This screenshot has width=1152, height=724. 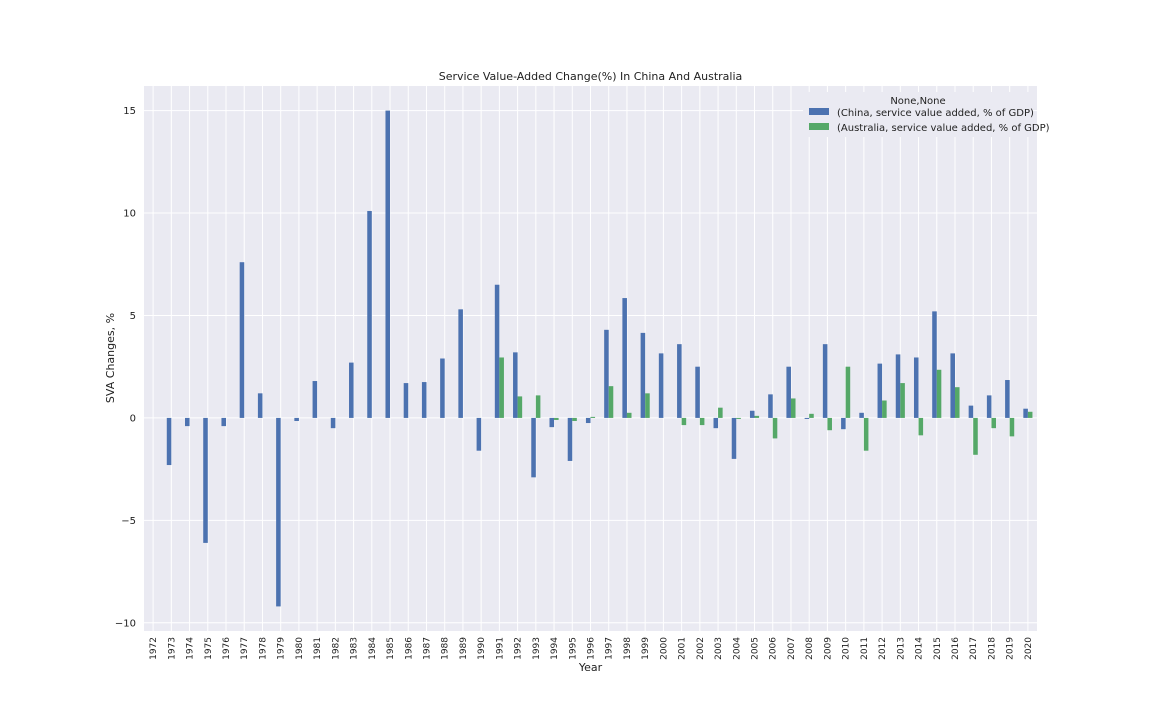 I want to click on bar-australia-2020, so click(x=1030, y=414).